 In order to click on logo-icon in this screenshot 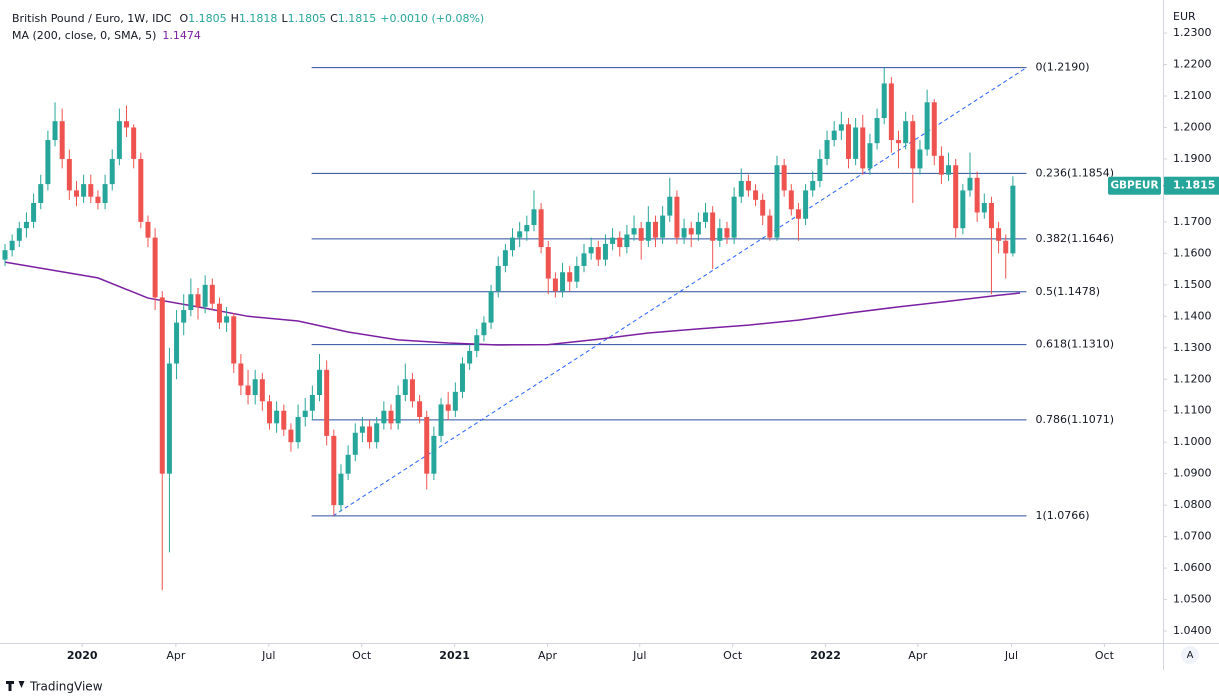, I will do `click(15, 686)`.